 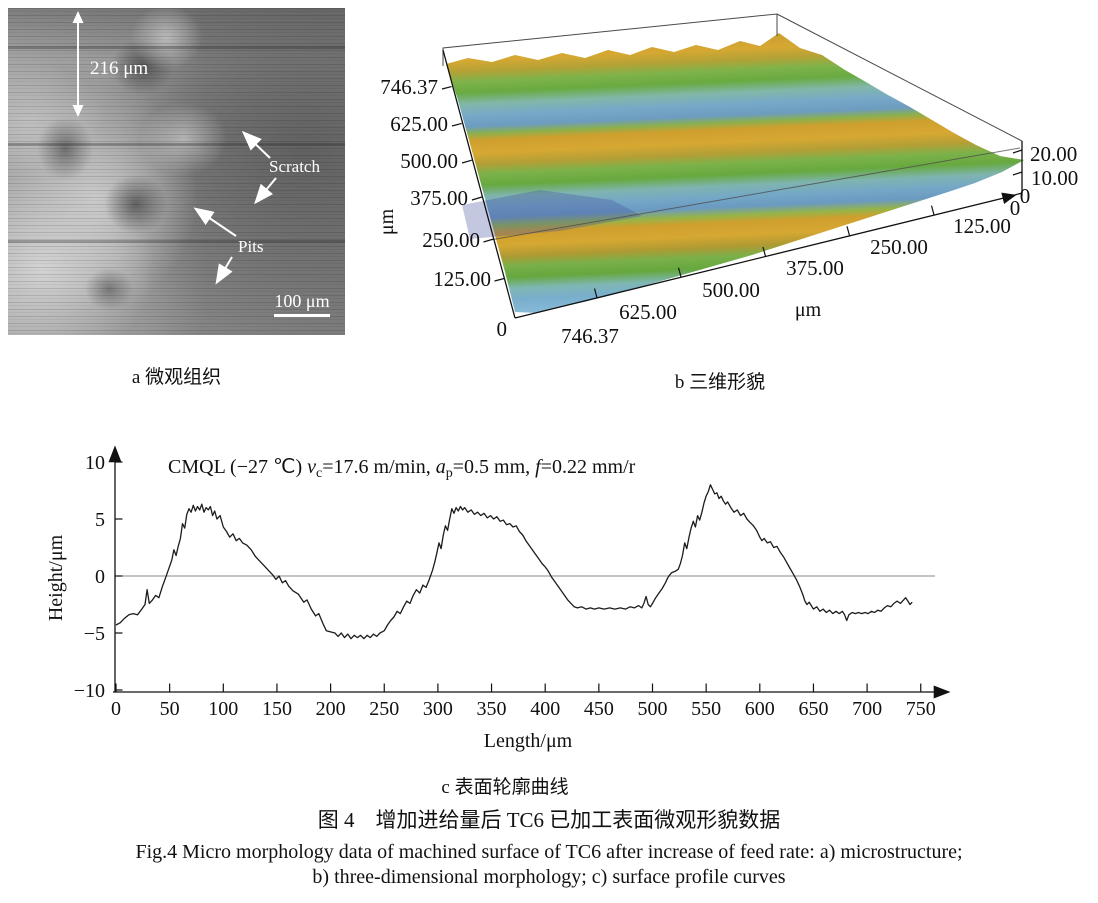 What do you see at coordinates (539, 467) in the screenshot?
I see `anno-f: f` at bounding box center [539, 467].